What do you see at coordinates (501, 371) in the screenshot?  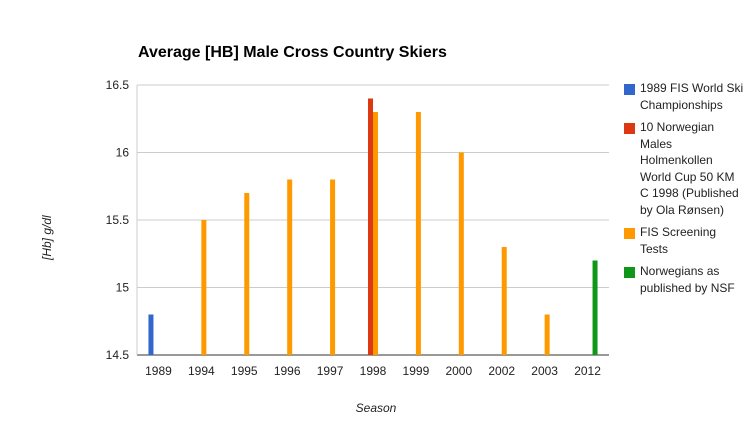 I see `x-tick-label: 2002` at bounding box center [501, 371].